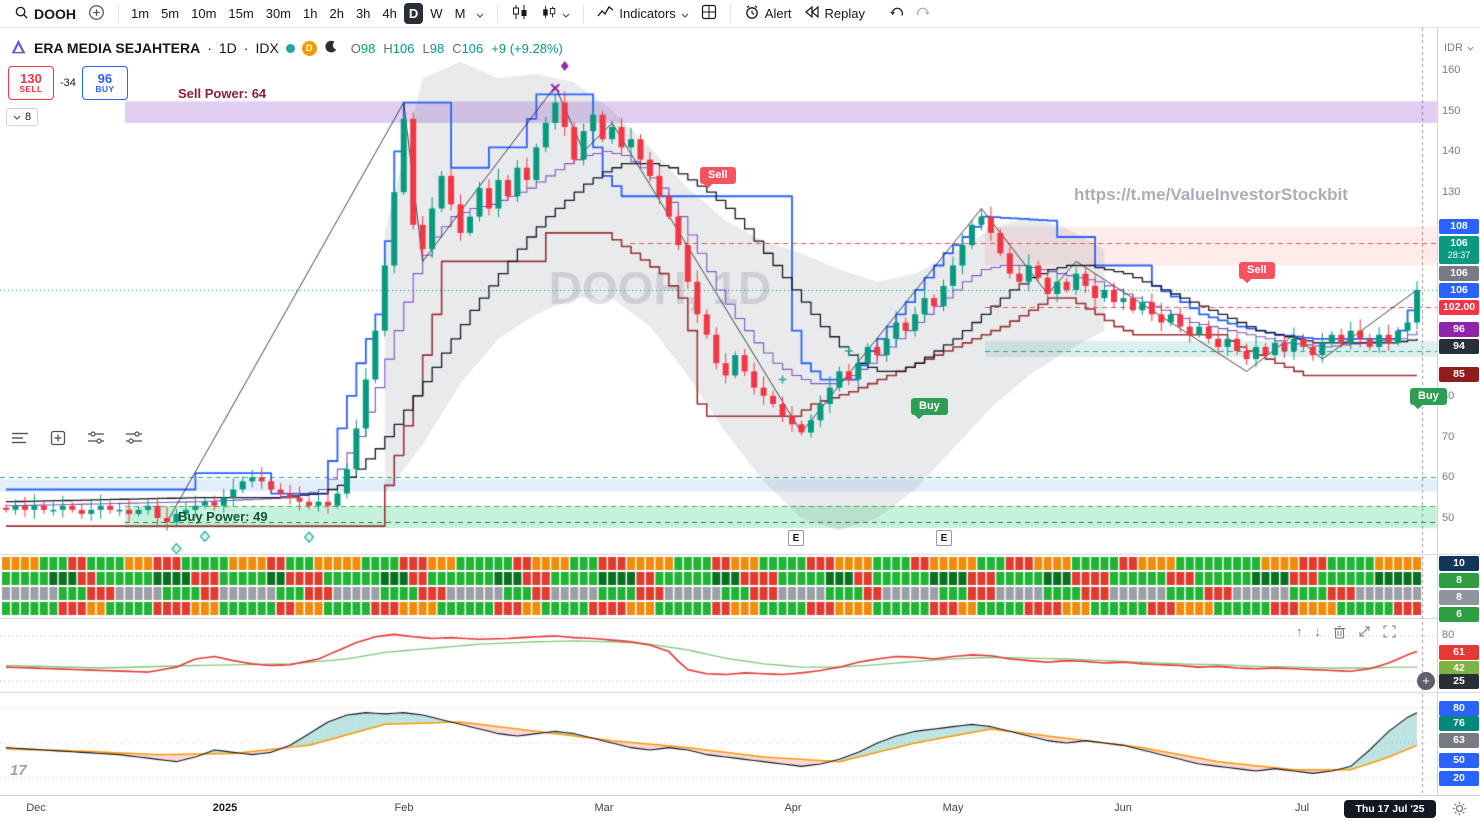  What do you see at coordinates (1459, 811) in the screenshot?
I see `gear-icon` at bounding box center [1459, 811].